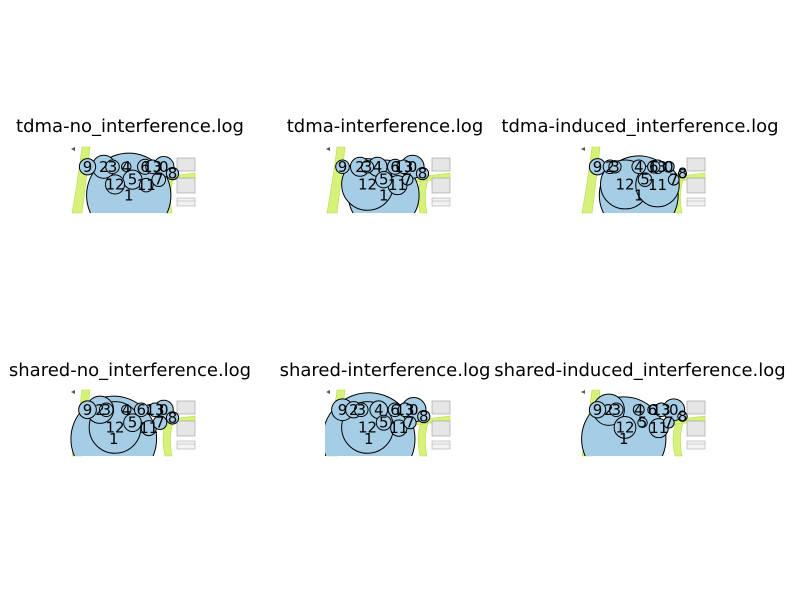  What do you see at coordinates (385, 126) in the screenshot?
I see `subplot-title: tdma-interference.log` at bounding box center [385, 126].